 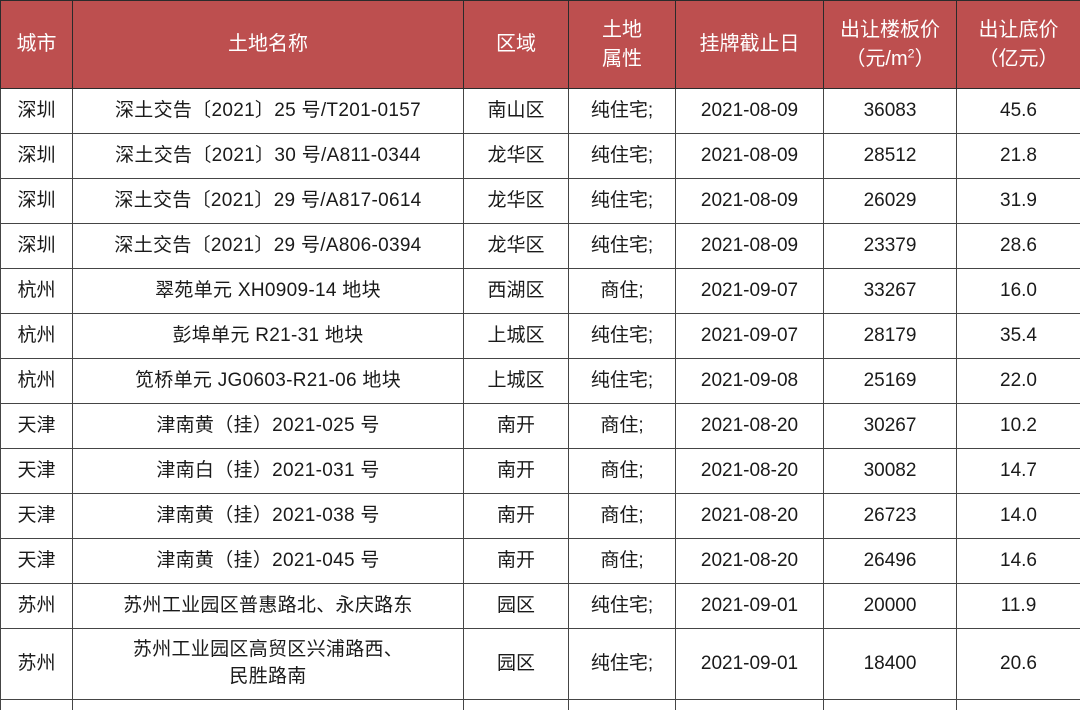 I want to click on column-header-deadline: 挂牌截止日, so click(x=750, y=45).